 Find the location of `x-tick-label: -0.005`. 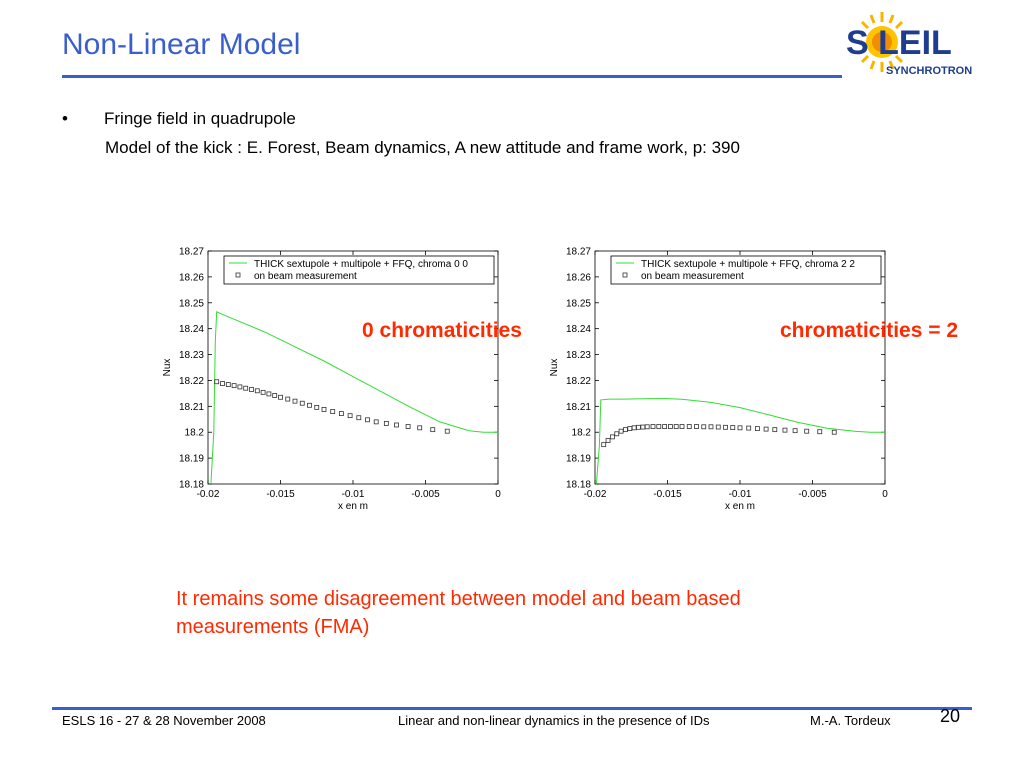

x-tick-label: -0.005 is located at coordinates (425, 494).